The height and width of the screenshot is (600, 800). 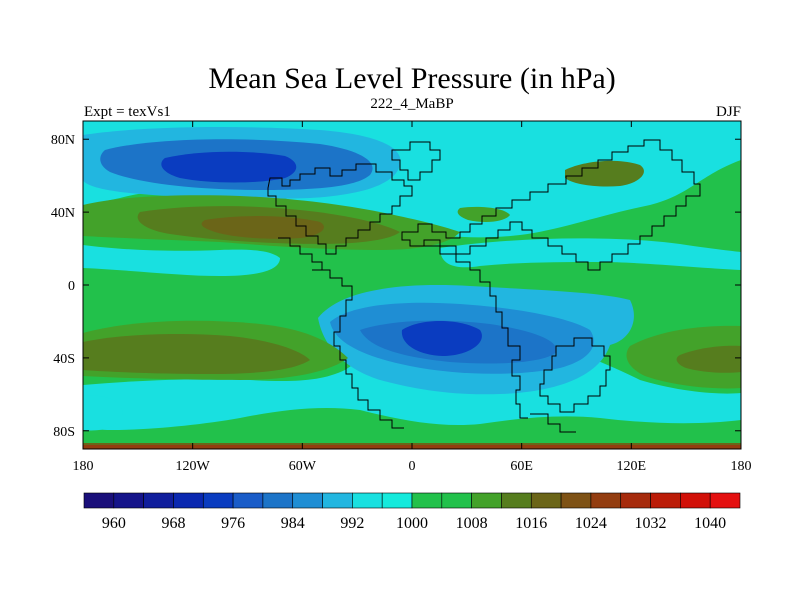 What do you see at coordinates (173, 523) in the screenshot?
I see `colorbar-label: 968` at bounding box center [173, 523].